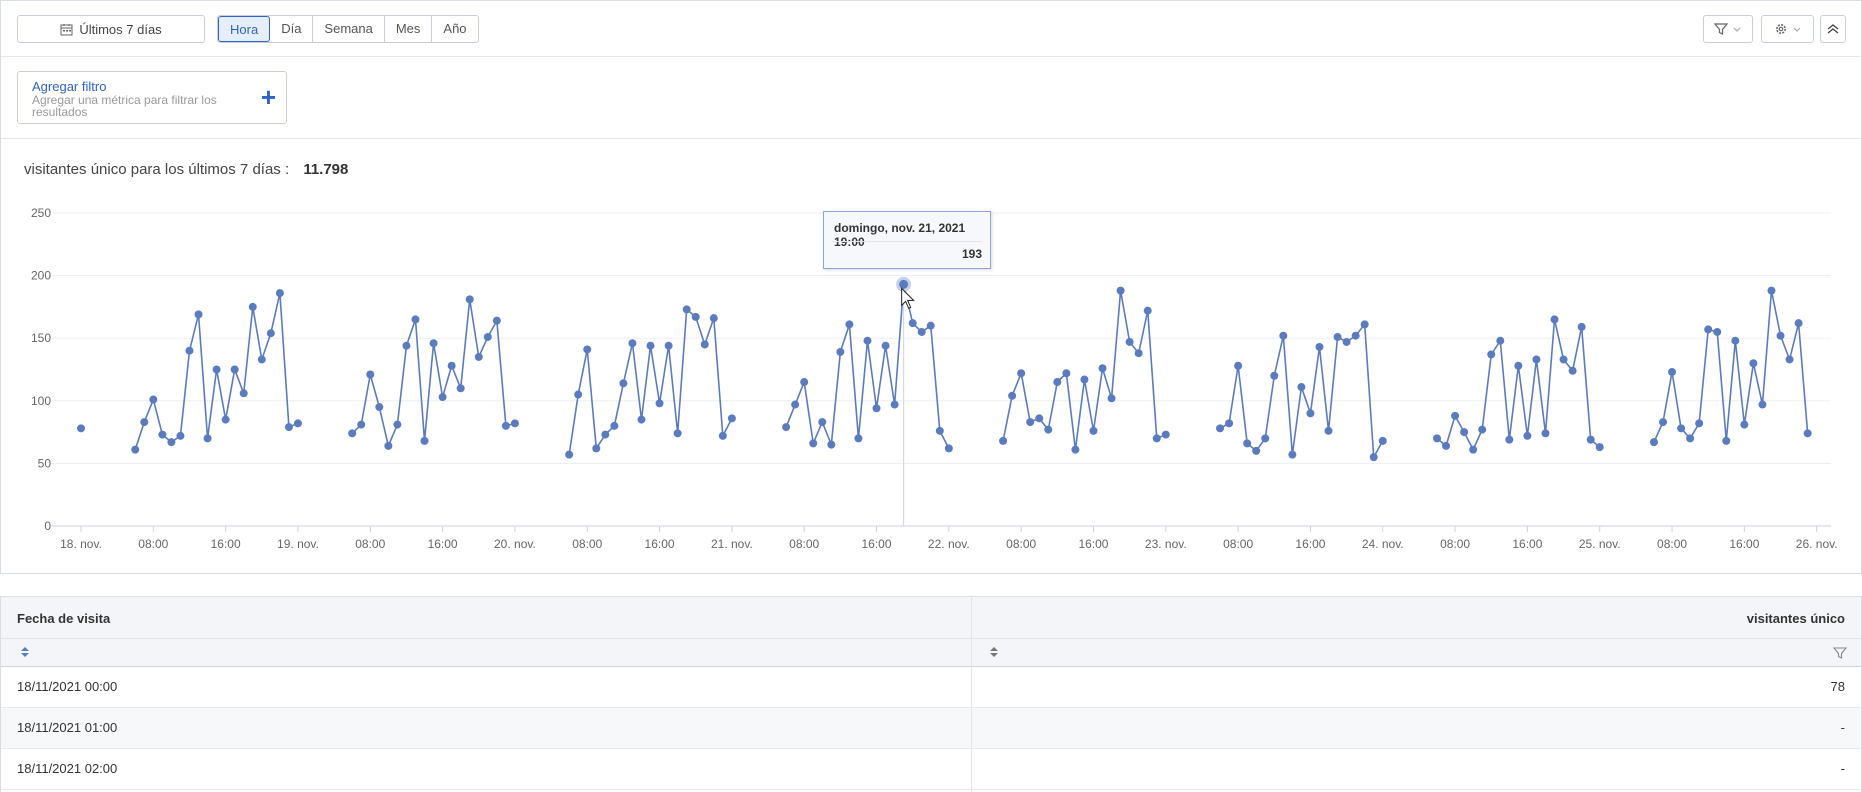 The height and width of the screenshot is (792, 1862). Describe the element at coordinates (1021, 544) in the screenshot. I see `x-tick-label: 08:00` at that location.